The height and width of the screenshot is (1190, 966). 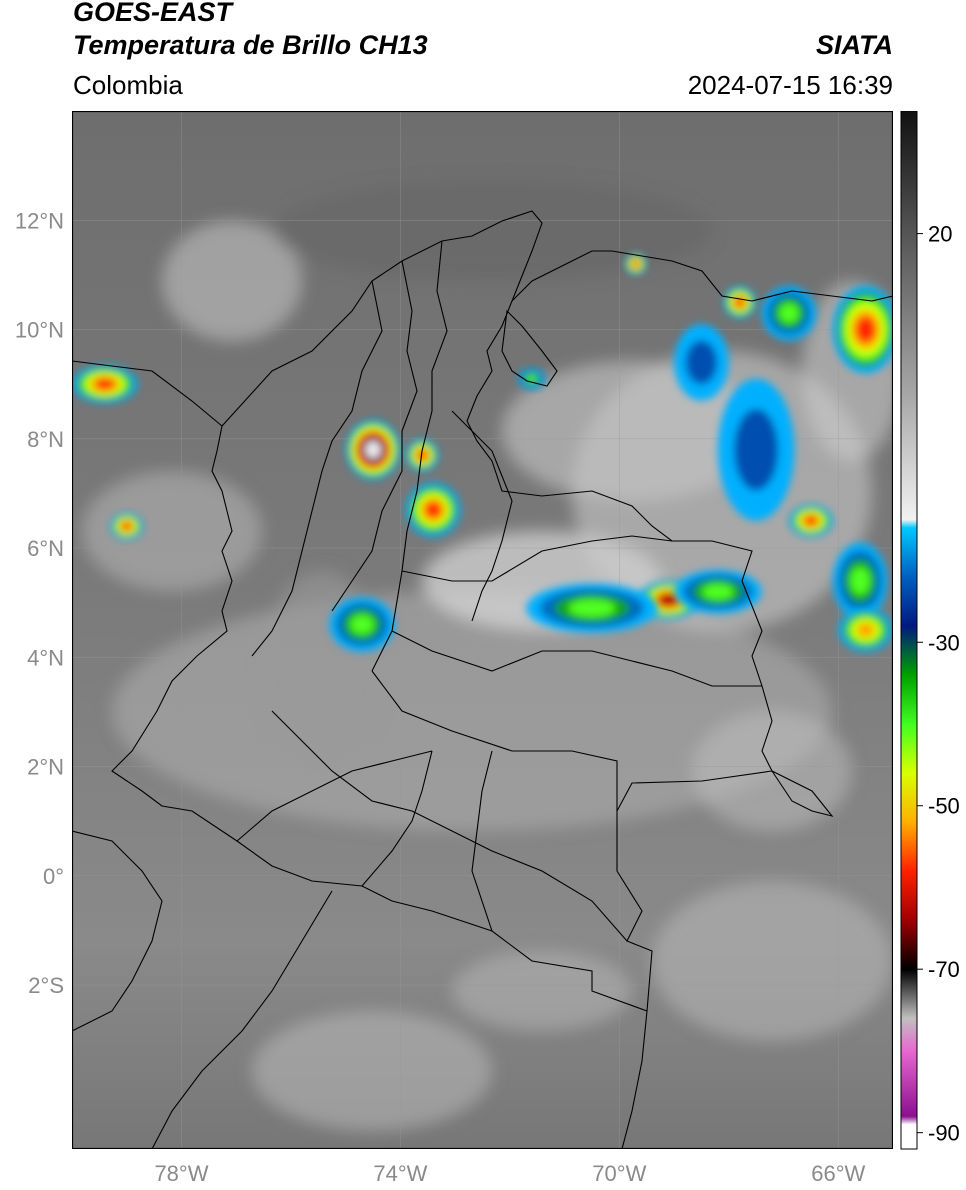 I want to click on lat-tick-label: 4°N, so click(x=45, y=657).